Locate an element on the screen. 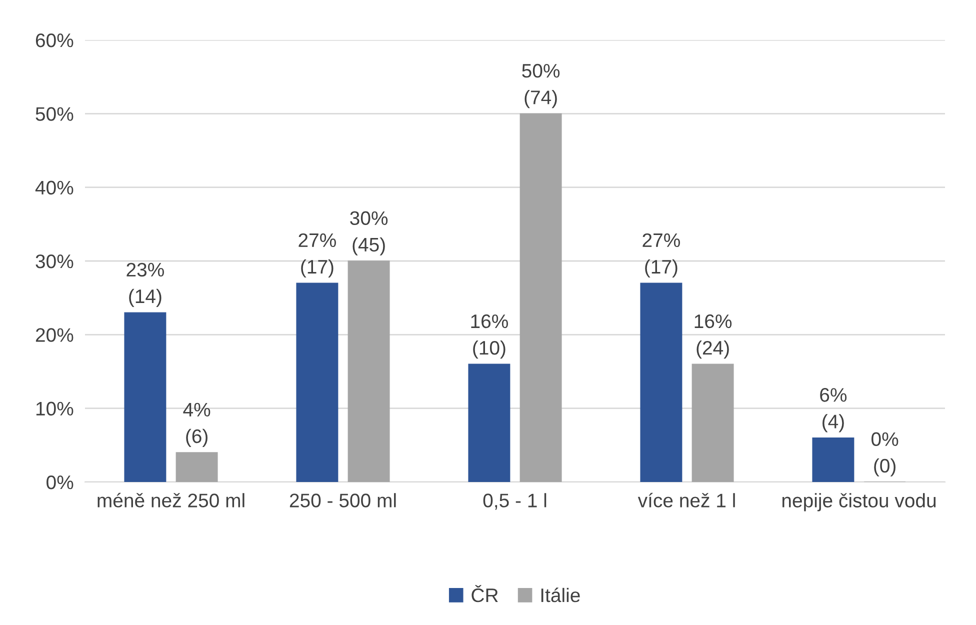  legend-label: Itálie is located at coordinates (560, 595).